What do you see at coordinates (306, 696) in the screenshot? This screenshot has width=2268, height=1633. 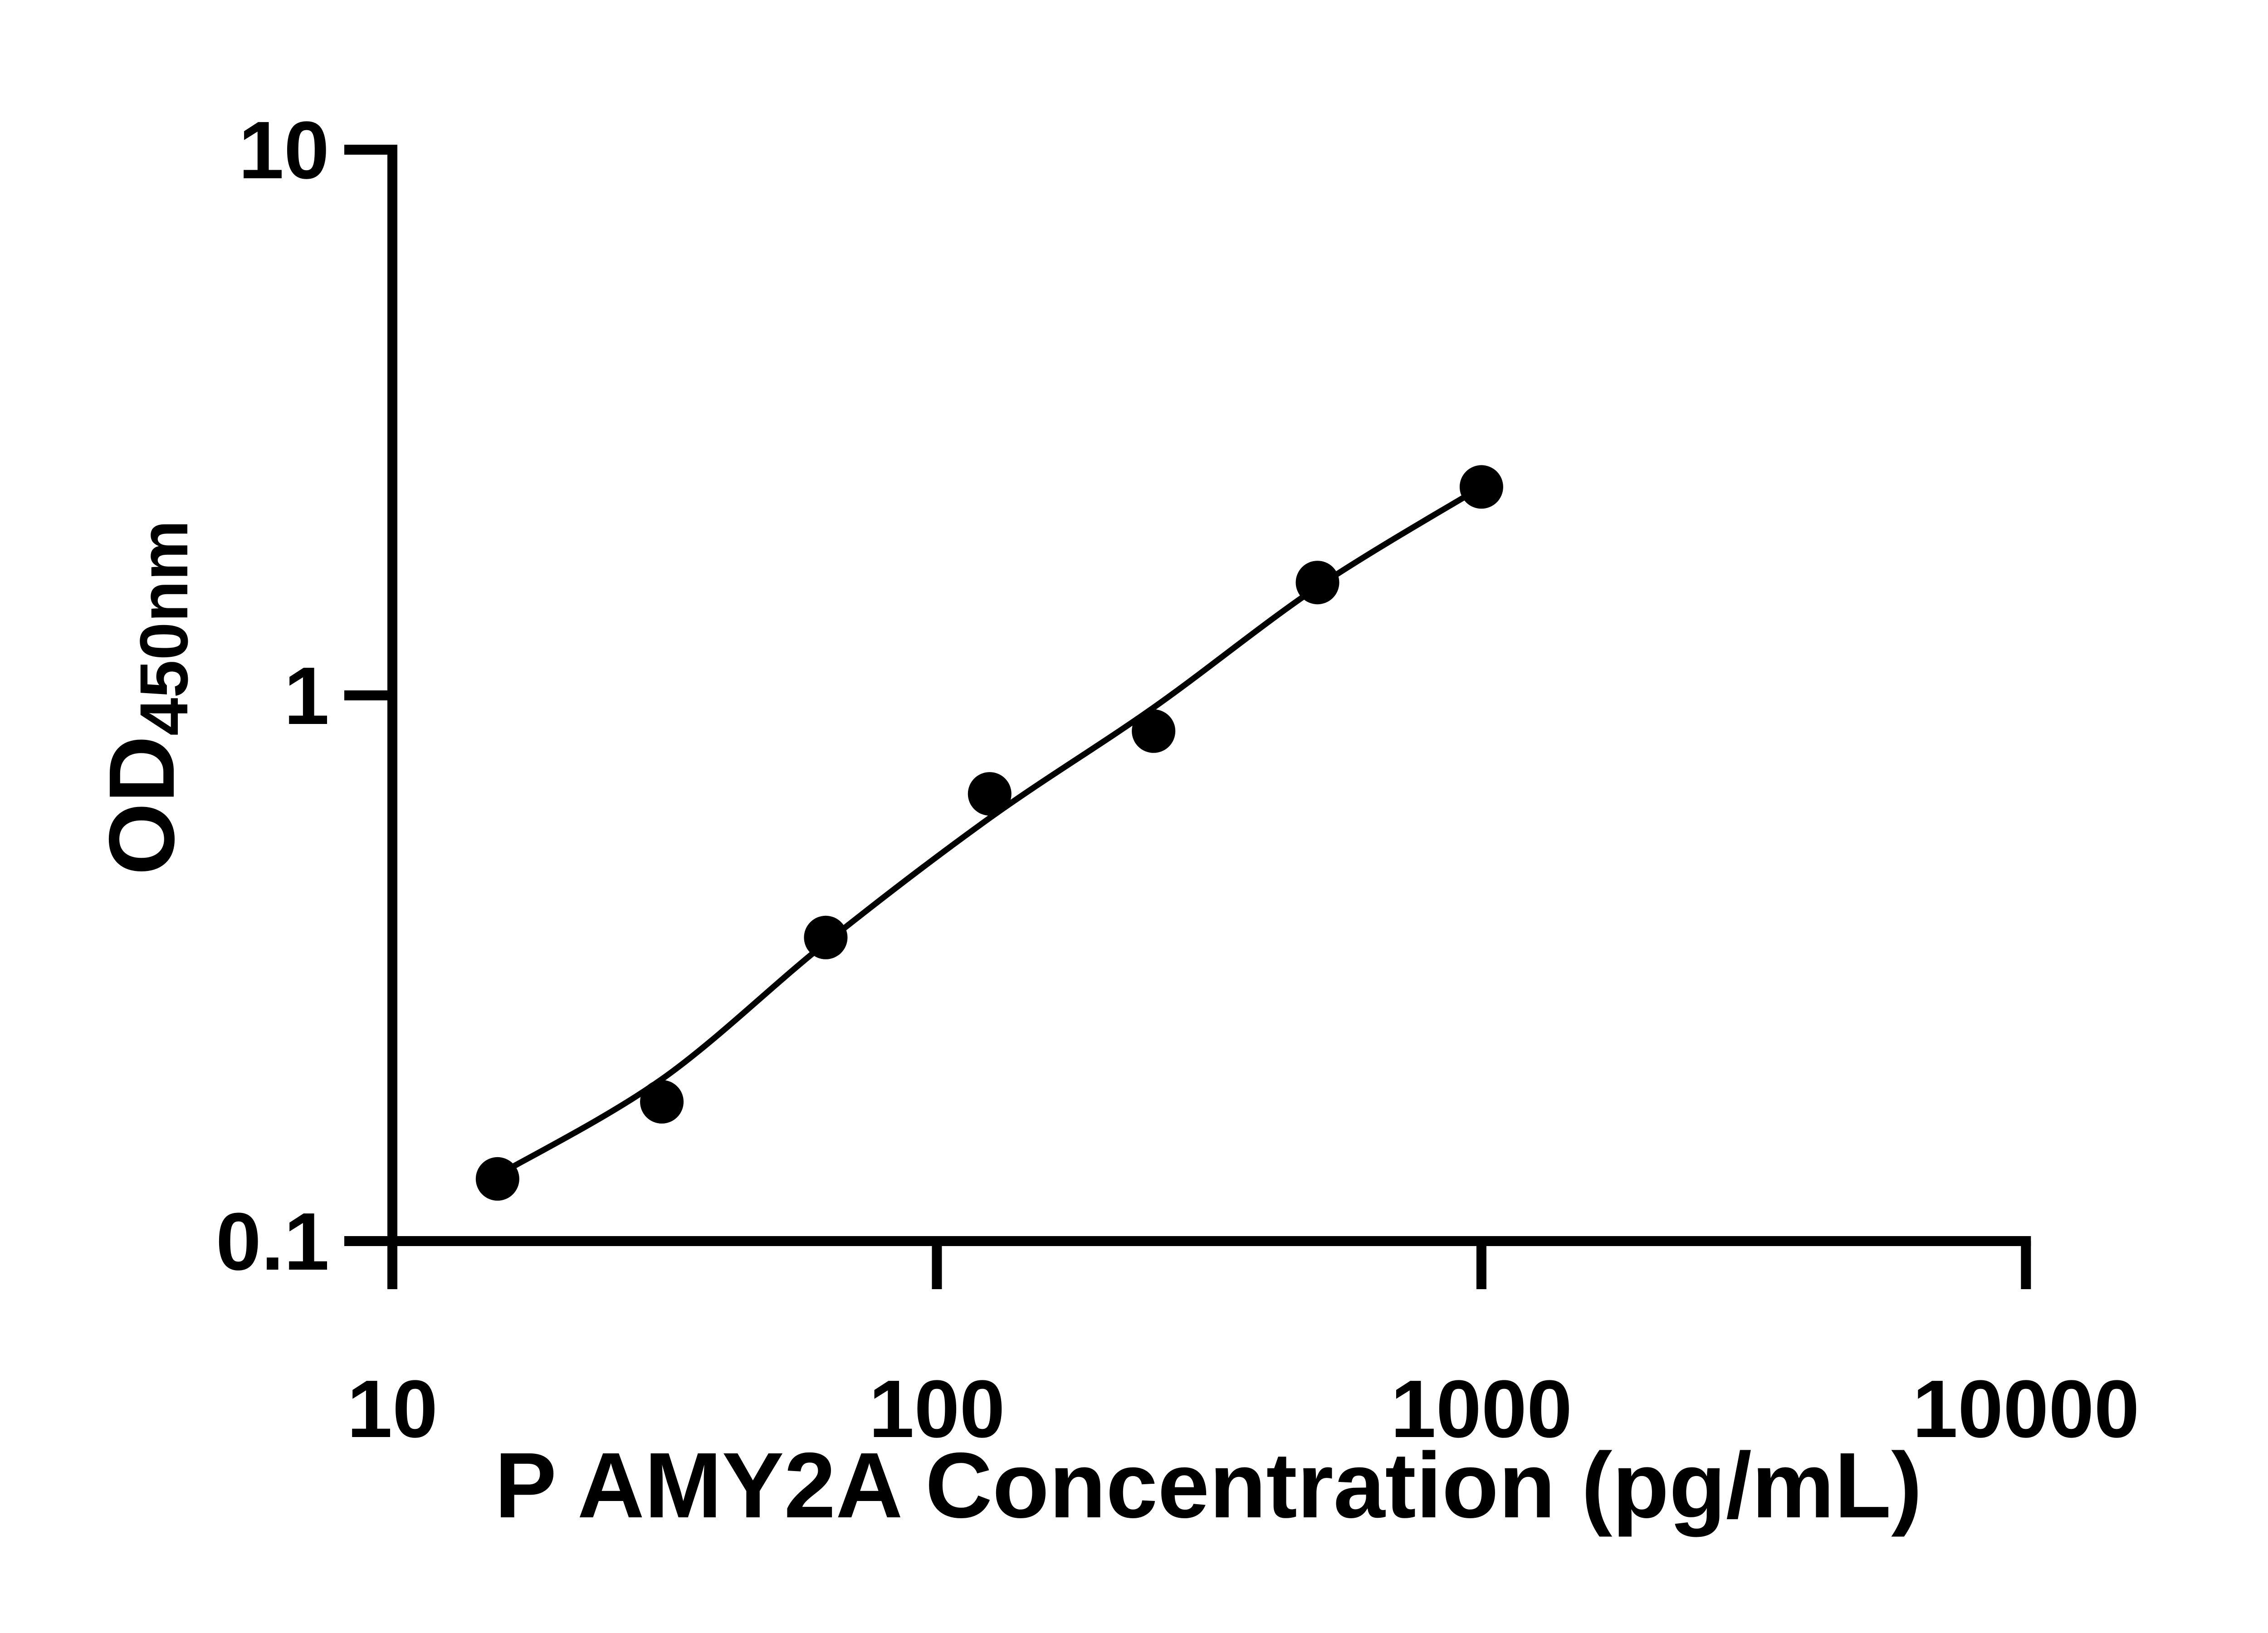 I see `y-tick-label-1: 1` at bounding box center [306, 696].